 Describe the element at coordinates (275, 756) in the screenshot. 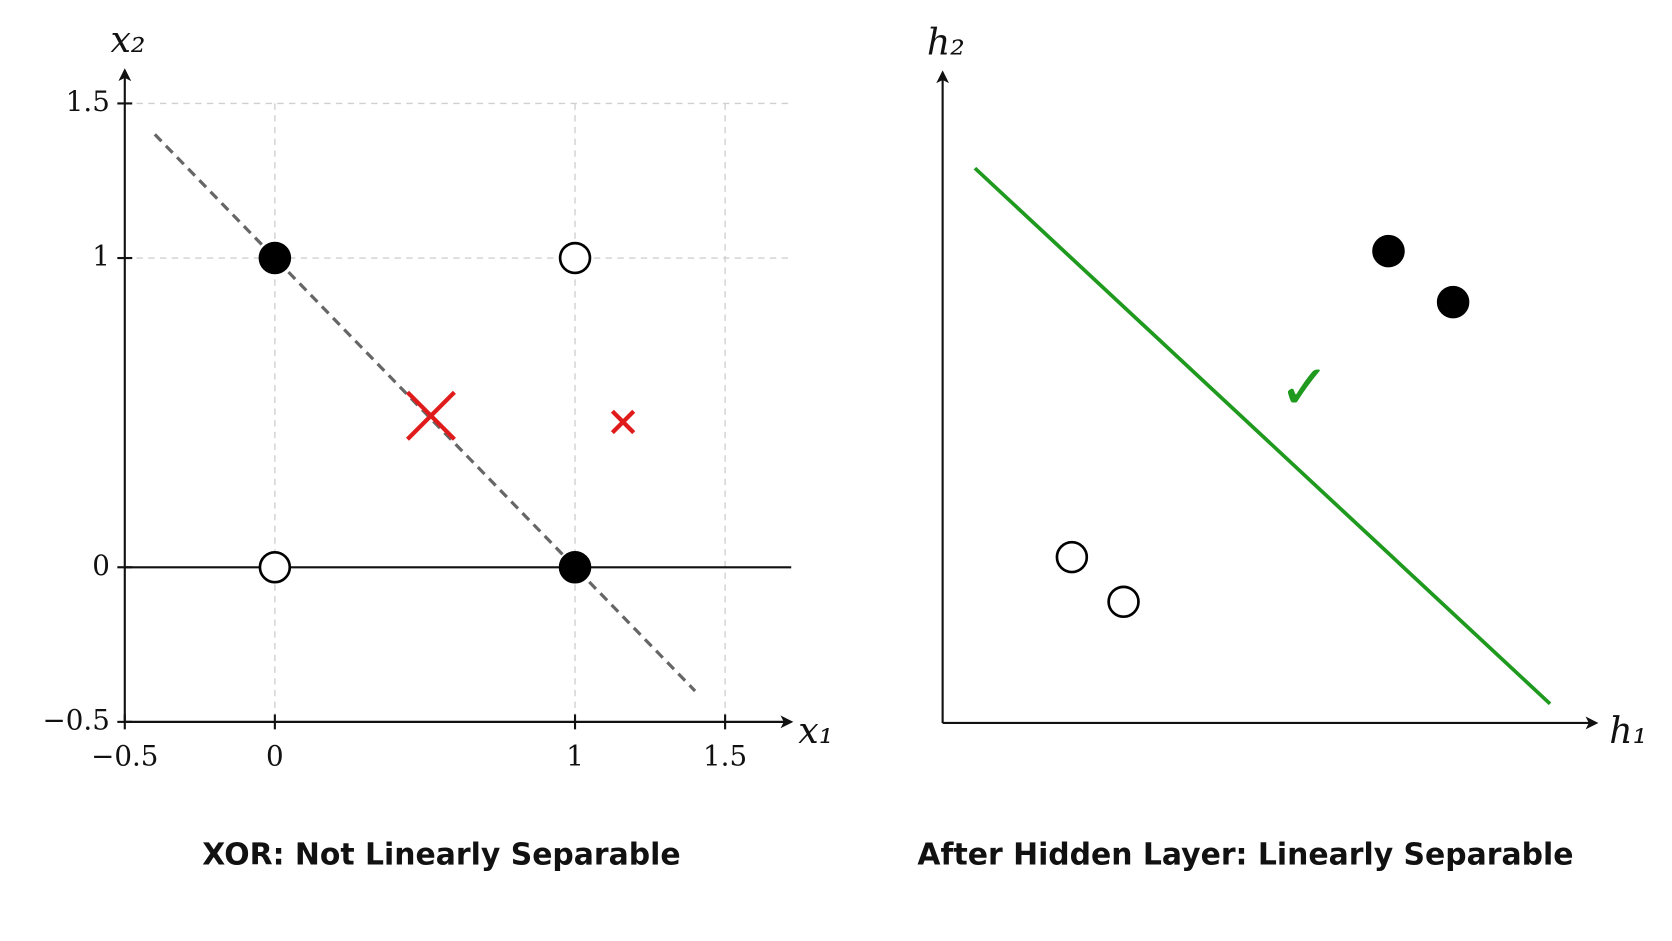

I see `x-tick-label: 0` at that location.